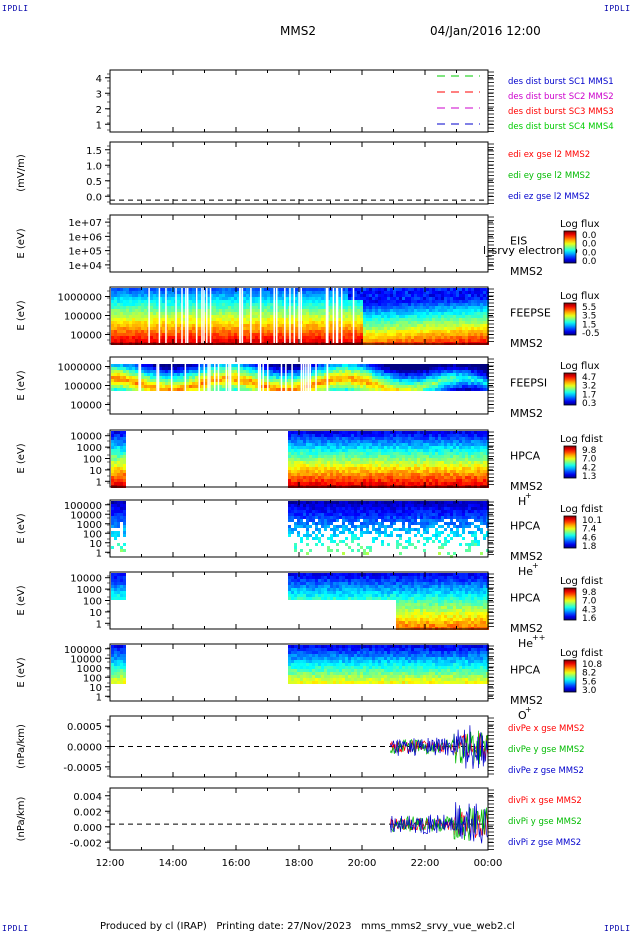 The image size is (630, 934). What do you see at coordinates (589, 253) in the screenshot?
I see `panel-2-cbar-tick: 0.0` at bounding box center [589, 253].